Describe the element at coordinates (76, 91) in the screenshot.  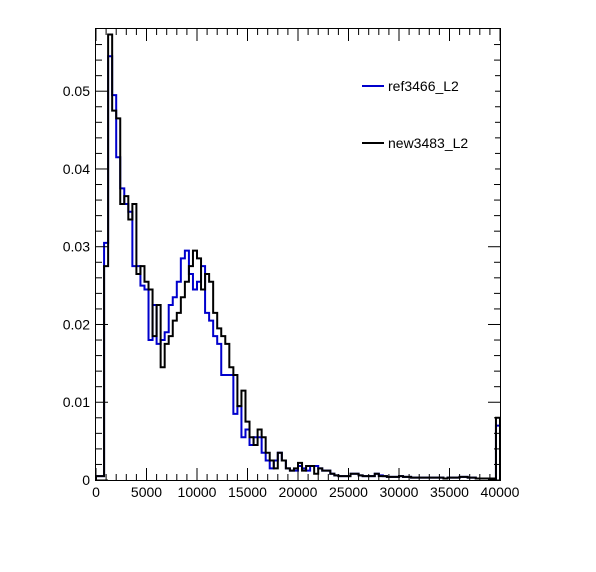
I see `y-tick-label: 0.05` at that location.